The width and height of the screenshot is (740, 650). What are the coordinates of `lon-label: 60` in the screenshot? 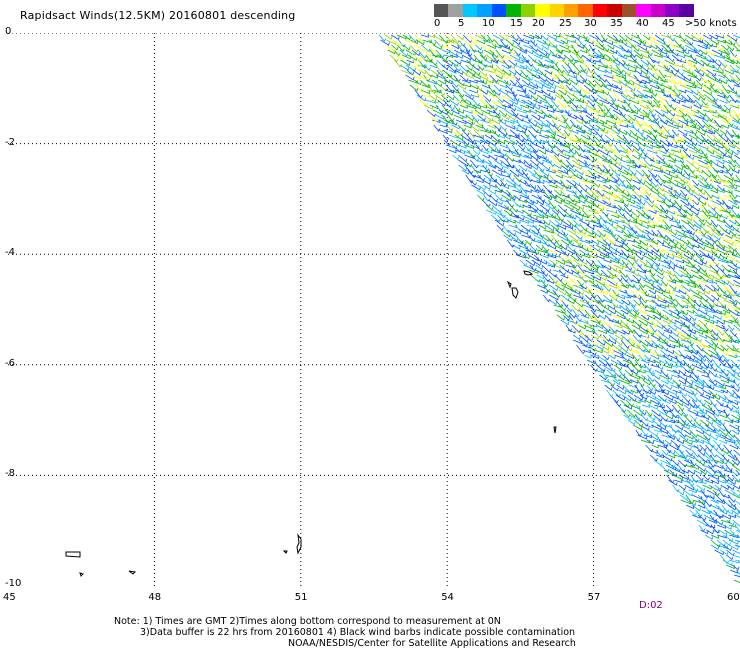 It's located at (733, 597).